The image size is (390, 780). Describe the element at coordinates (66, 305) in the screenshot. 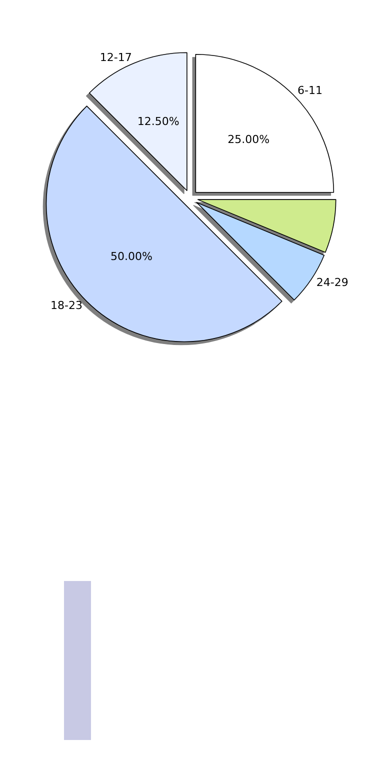

I see `slice-label: 18-23` at that location.